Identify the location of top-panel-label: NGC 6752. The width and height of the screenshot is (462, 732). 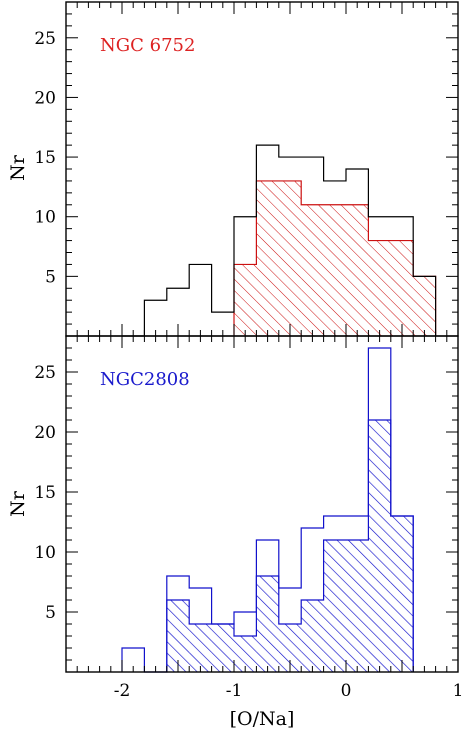
(147, 45).